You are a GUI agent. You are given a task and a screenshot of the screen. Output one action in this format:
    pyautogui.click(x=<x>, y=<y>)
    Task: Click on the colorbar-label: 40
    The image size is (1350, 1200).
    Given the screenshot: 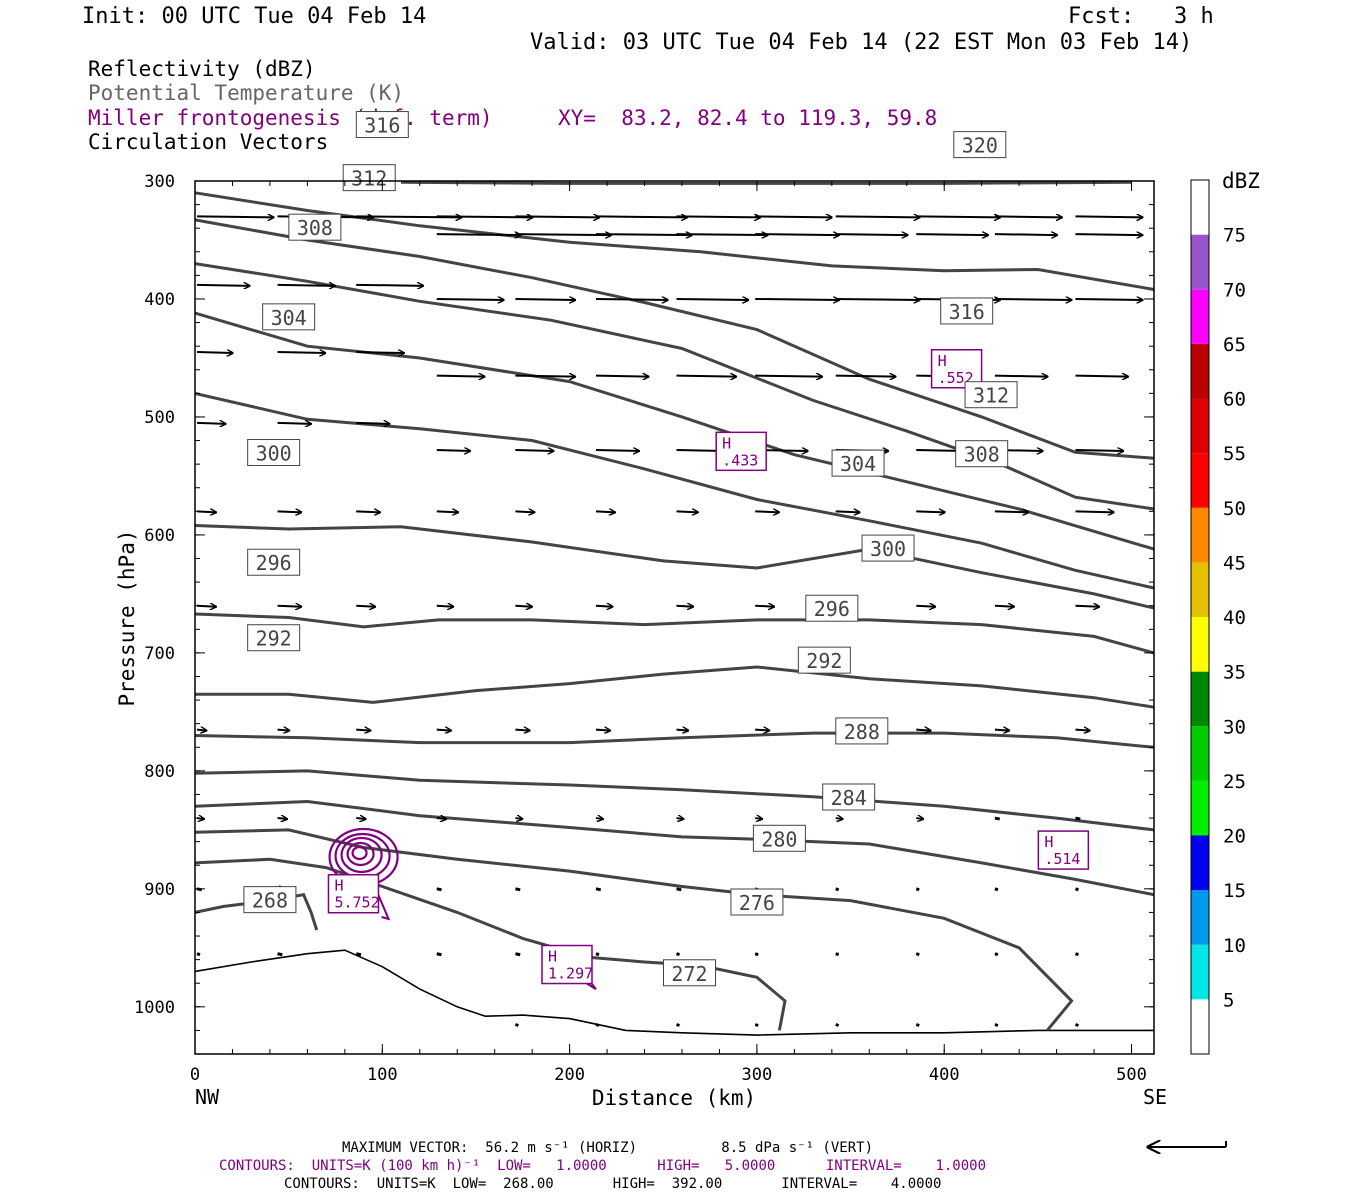 What is the action you would take?
    pyautogui.click(x=1234, y=618)
    